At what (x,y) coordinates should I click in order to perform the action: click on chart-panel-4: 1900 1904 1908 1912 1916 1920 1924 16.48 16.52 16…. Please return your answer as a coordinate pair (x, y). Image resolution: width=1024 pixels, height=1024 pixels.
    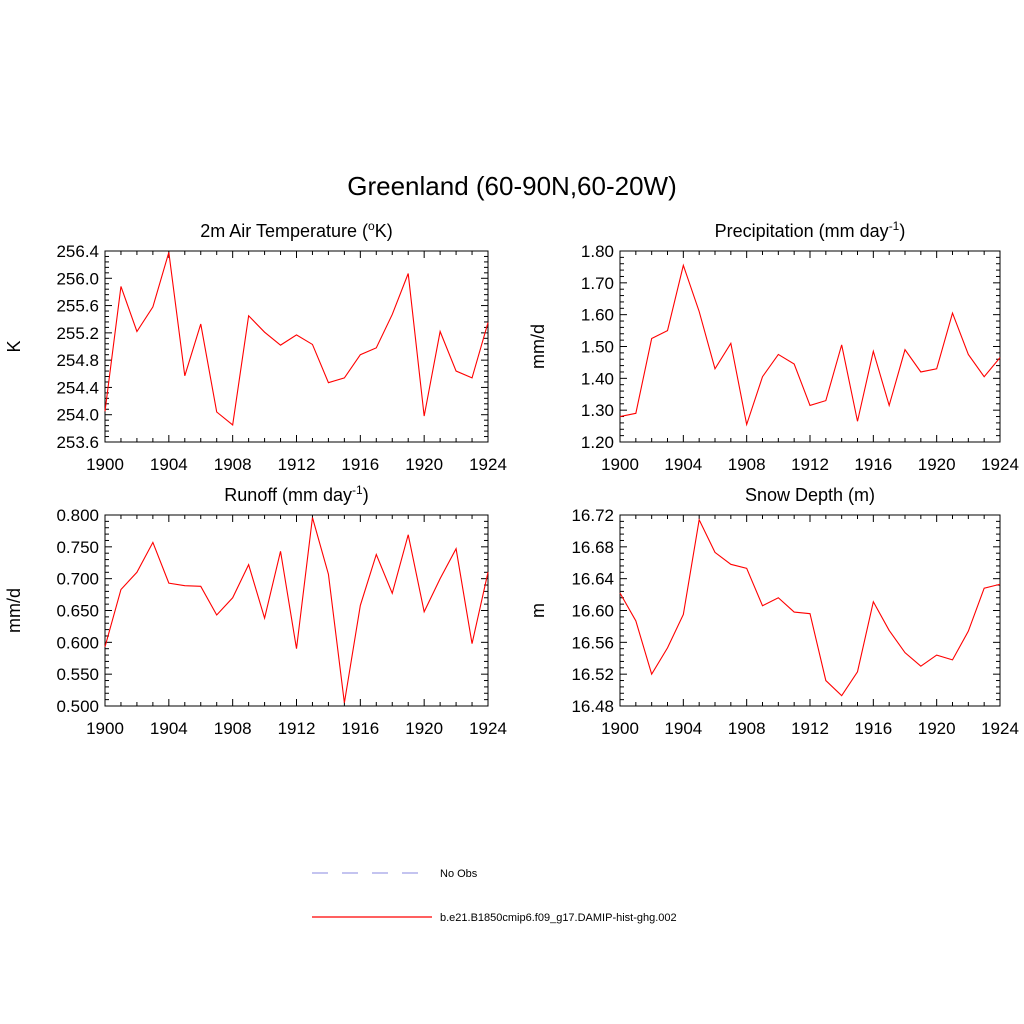
    Looking at the image, I should click on (773, 611).